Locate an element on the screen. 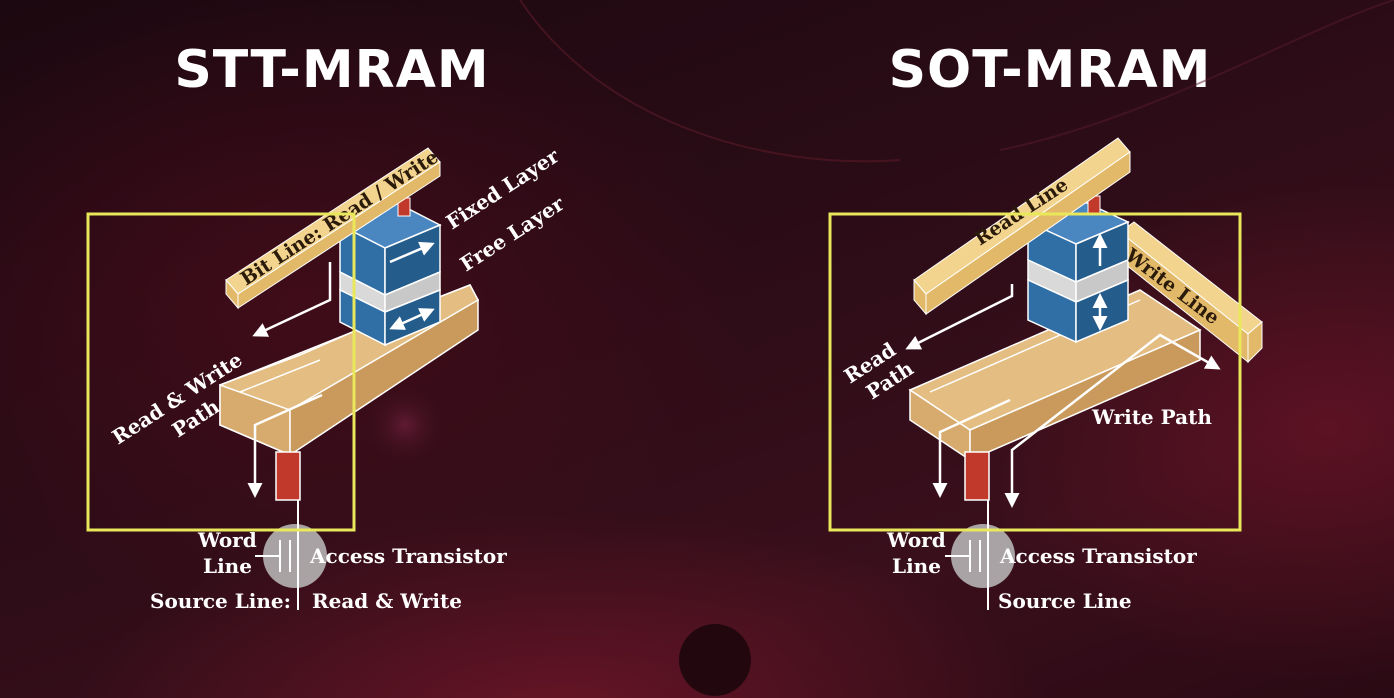  stt-path-arrows is located at coordinates (289, 380).